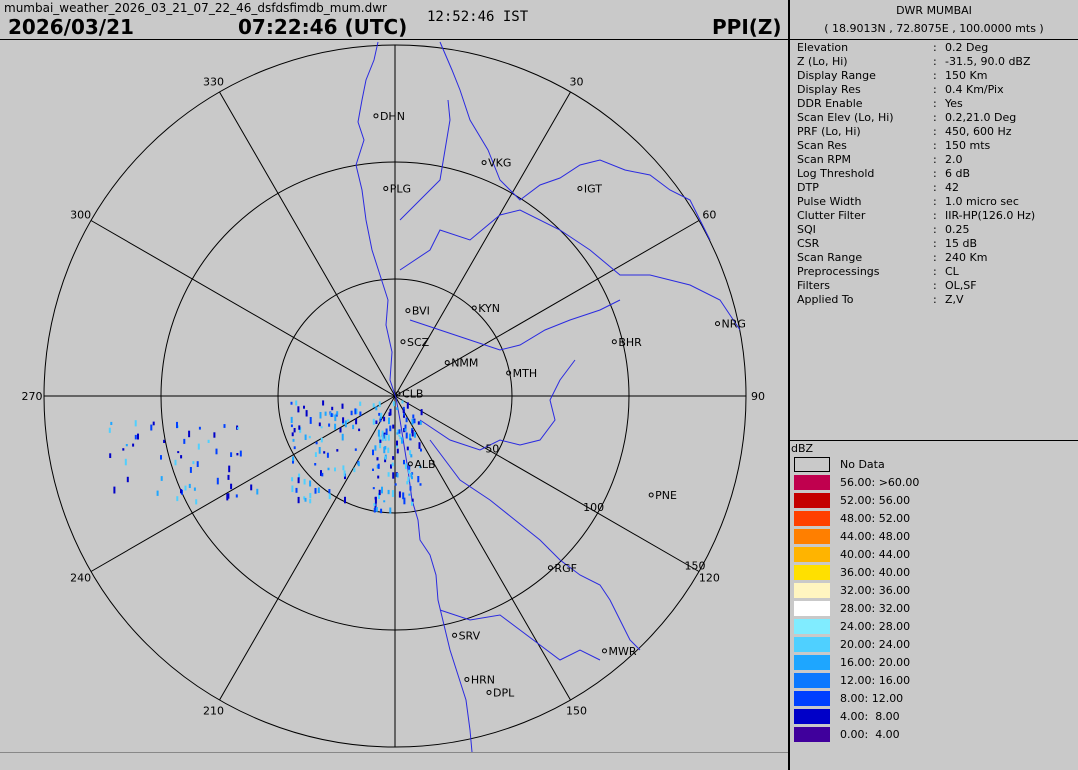 Image resolution: width=1078 pixels, height=770 pixels. What do you see at coordinates (830, 257) in the screenshot?
I see `param-key: Scan Range` at bounding box center [830, 257].